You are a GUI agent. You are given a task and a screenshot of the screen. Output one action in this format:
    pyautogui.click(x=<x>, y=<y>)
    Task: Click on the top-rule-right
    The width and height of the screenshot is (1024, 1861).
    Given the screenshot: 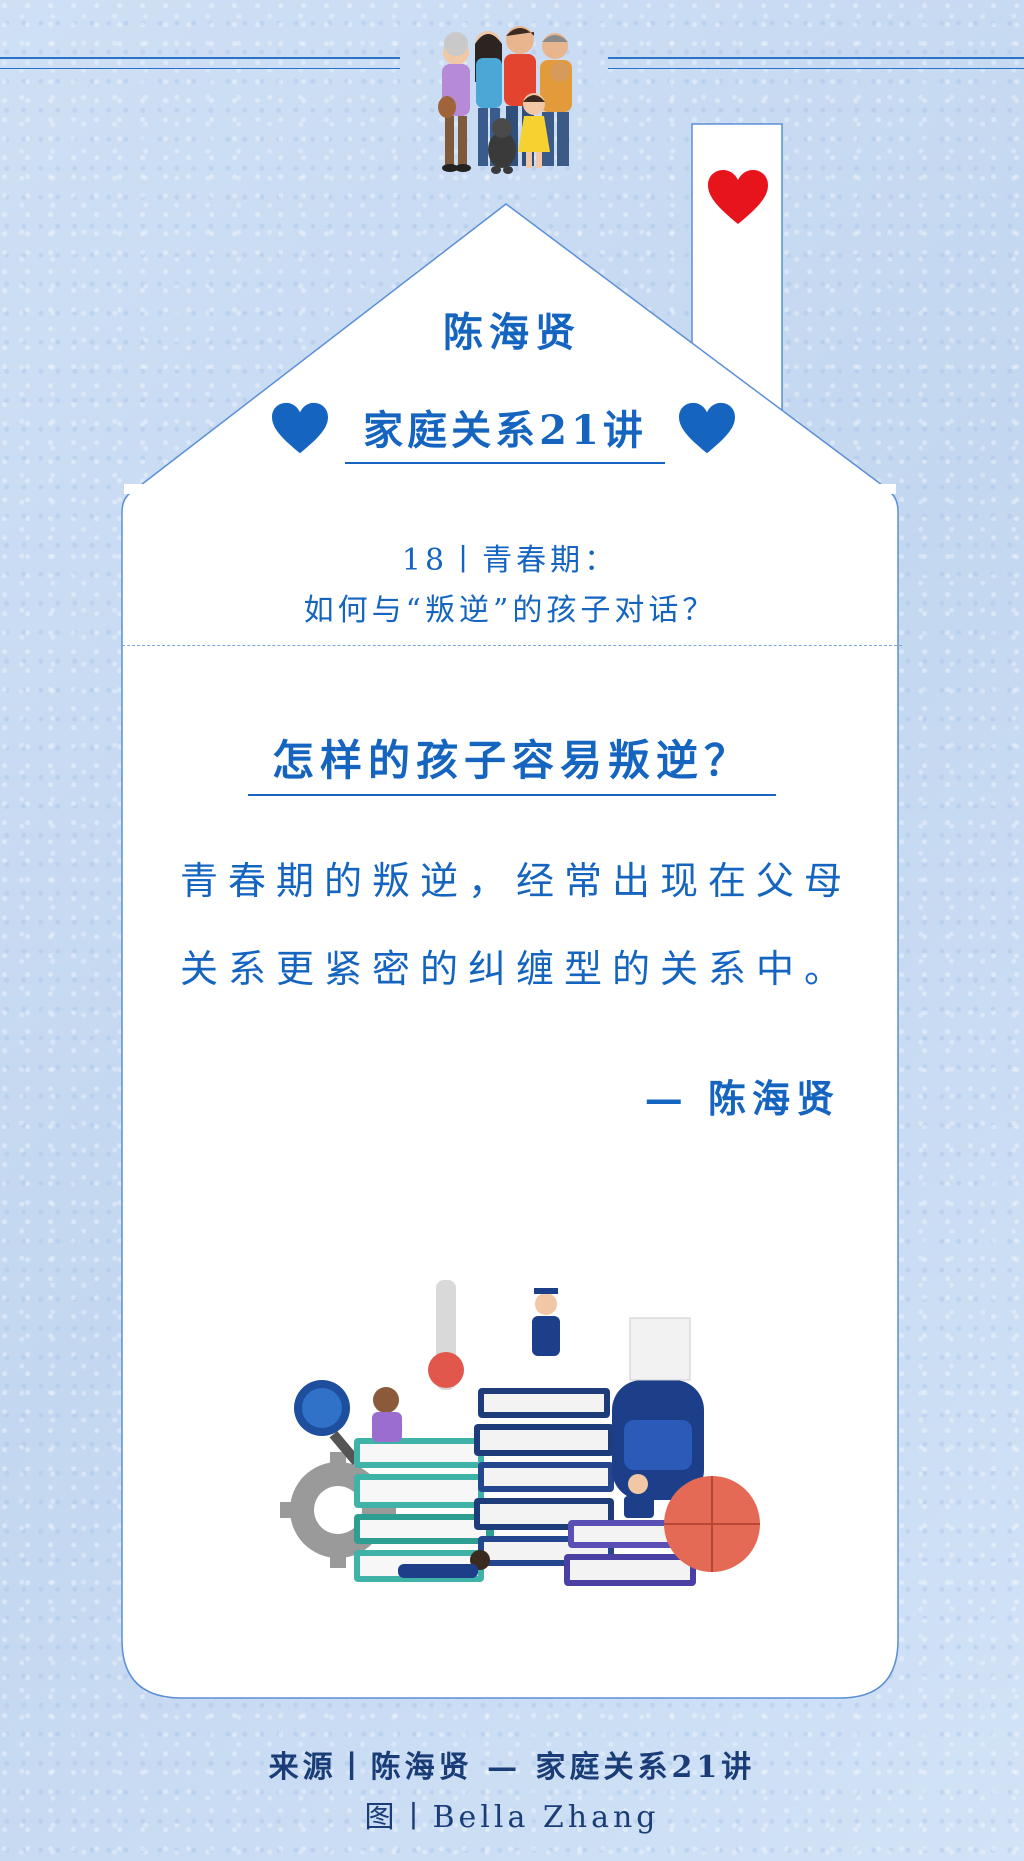 What is the action you would take?
    pyautogui.click(x=816, y=58)
    